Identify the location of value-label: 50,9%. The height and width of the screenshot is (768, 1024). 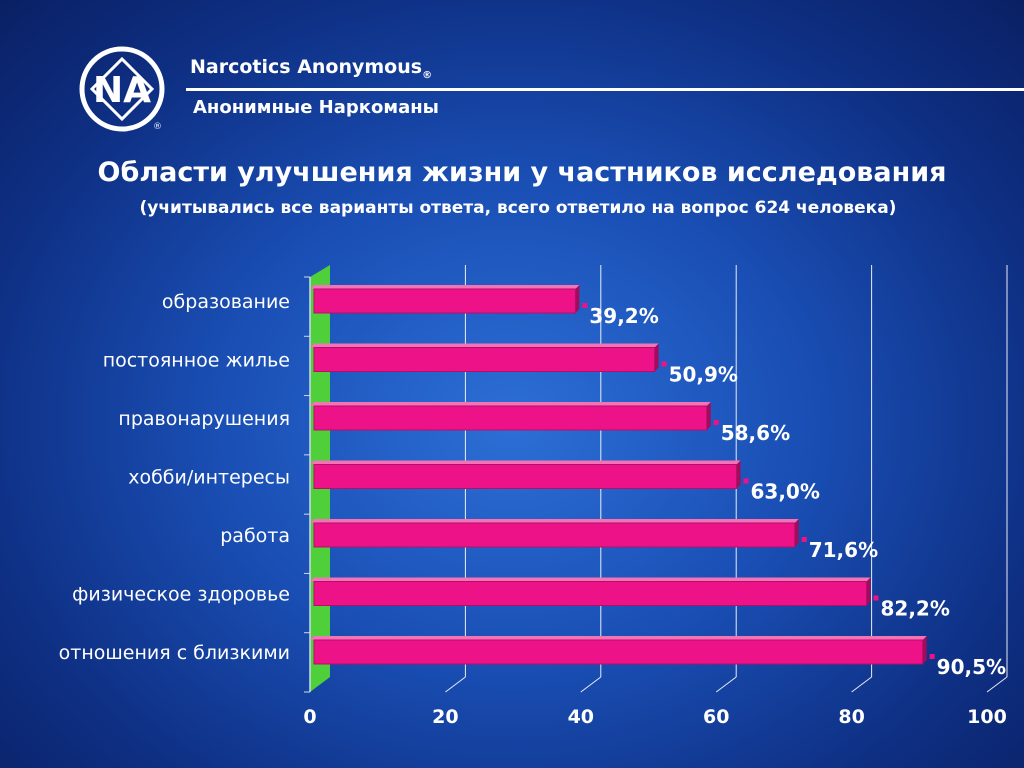
(703, 375).